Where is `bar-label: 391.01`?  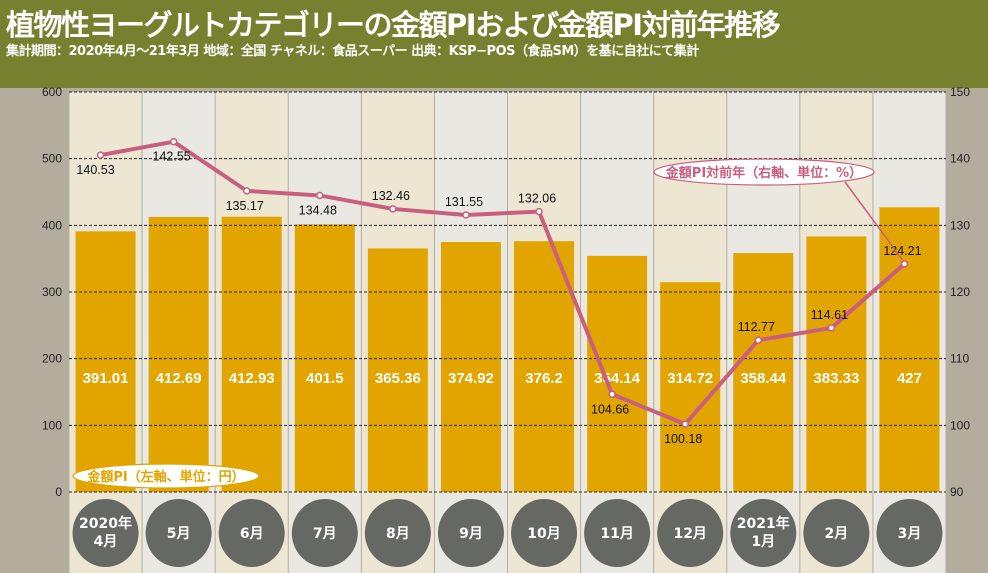 bar-label: 391.01 is located at coordinates (106, 378).